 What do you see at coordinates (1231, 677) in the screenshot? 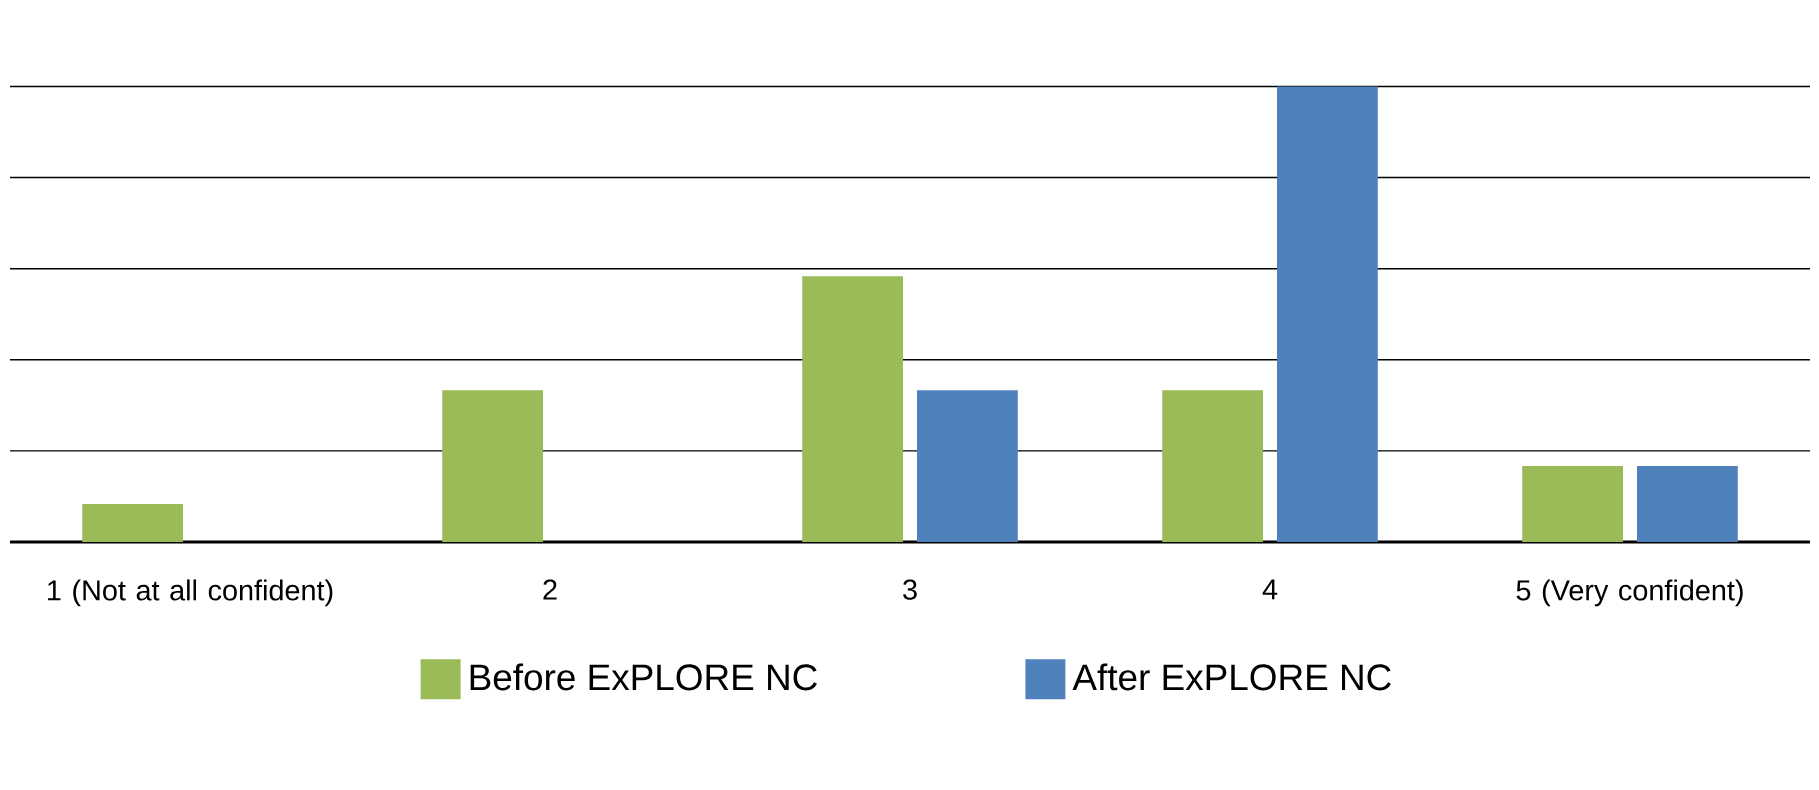
I see `legend-label: After ExPLORE NC` at bounding box center [1231, 677].